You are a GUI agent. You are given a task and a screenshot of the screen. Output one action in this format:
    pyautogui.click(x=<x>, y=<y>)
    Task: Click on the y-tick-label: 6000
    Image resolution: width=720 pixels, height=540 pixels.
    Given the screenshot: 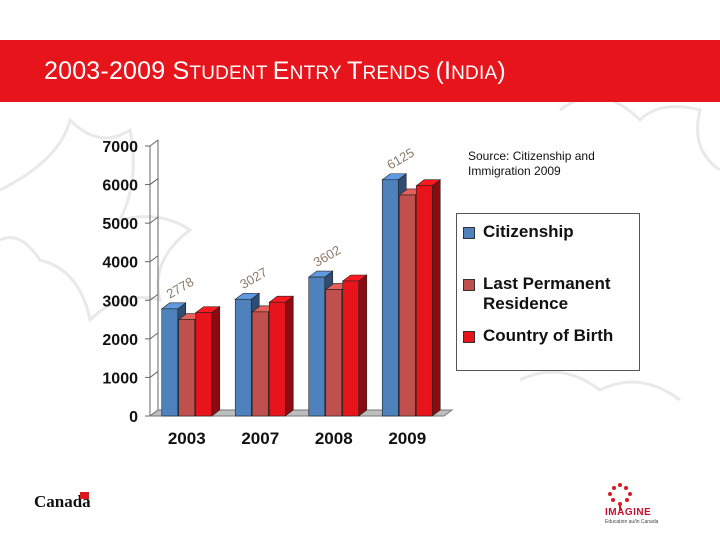 What is the action you would take?
    pyautogui.click(x=120, y=186)
    